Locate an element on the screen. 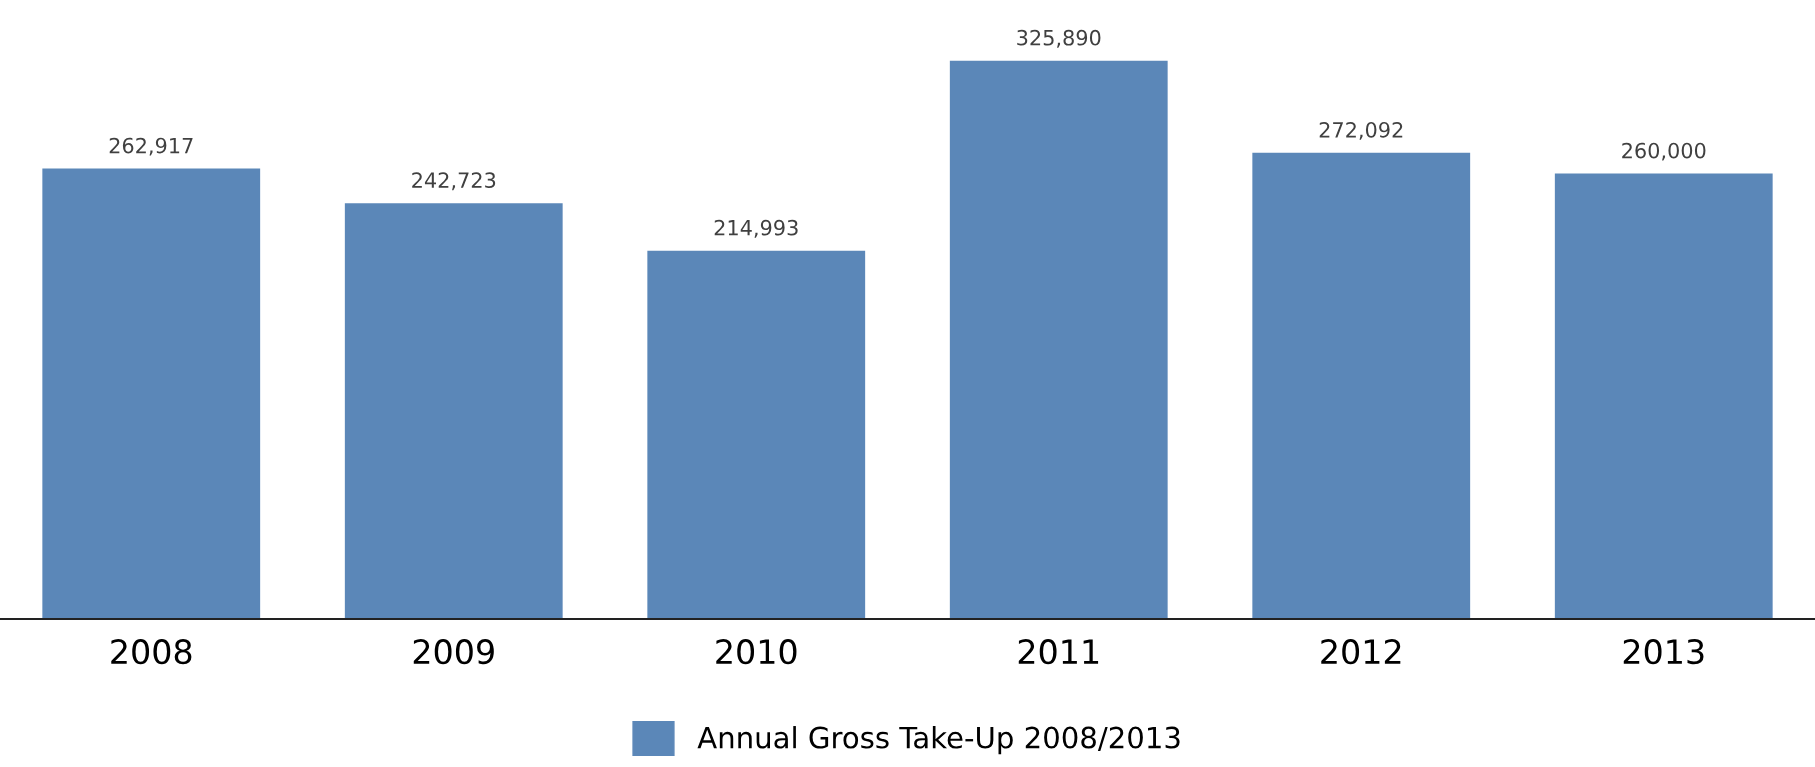  data-label: 242,723 is located at coordinates (454, 181).